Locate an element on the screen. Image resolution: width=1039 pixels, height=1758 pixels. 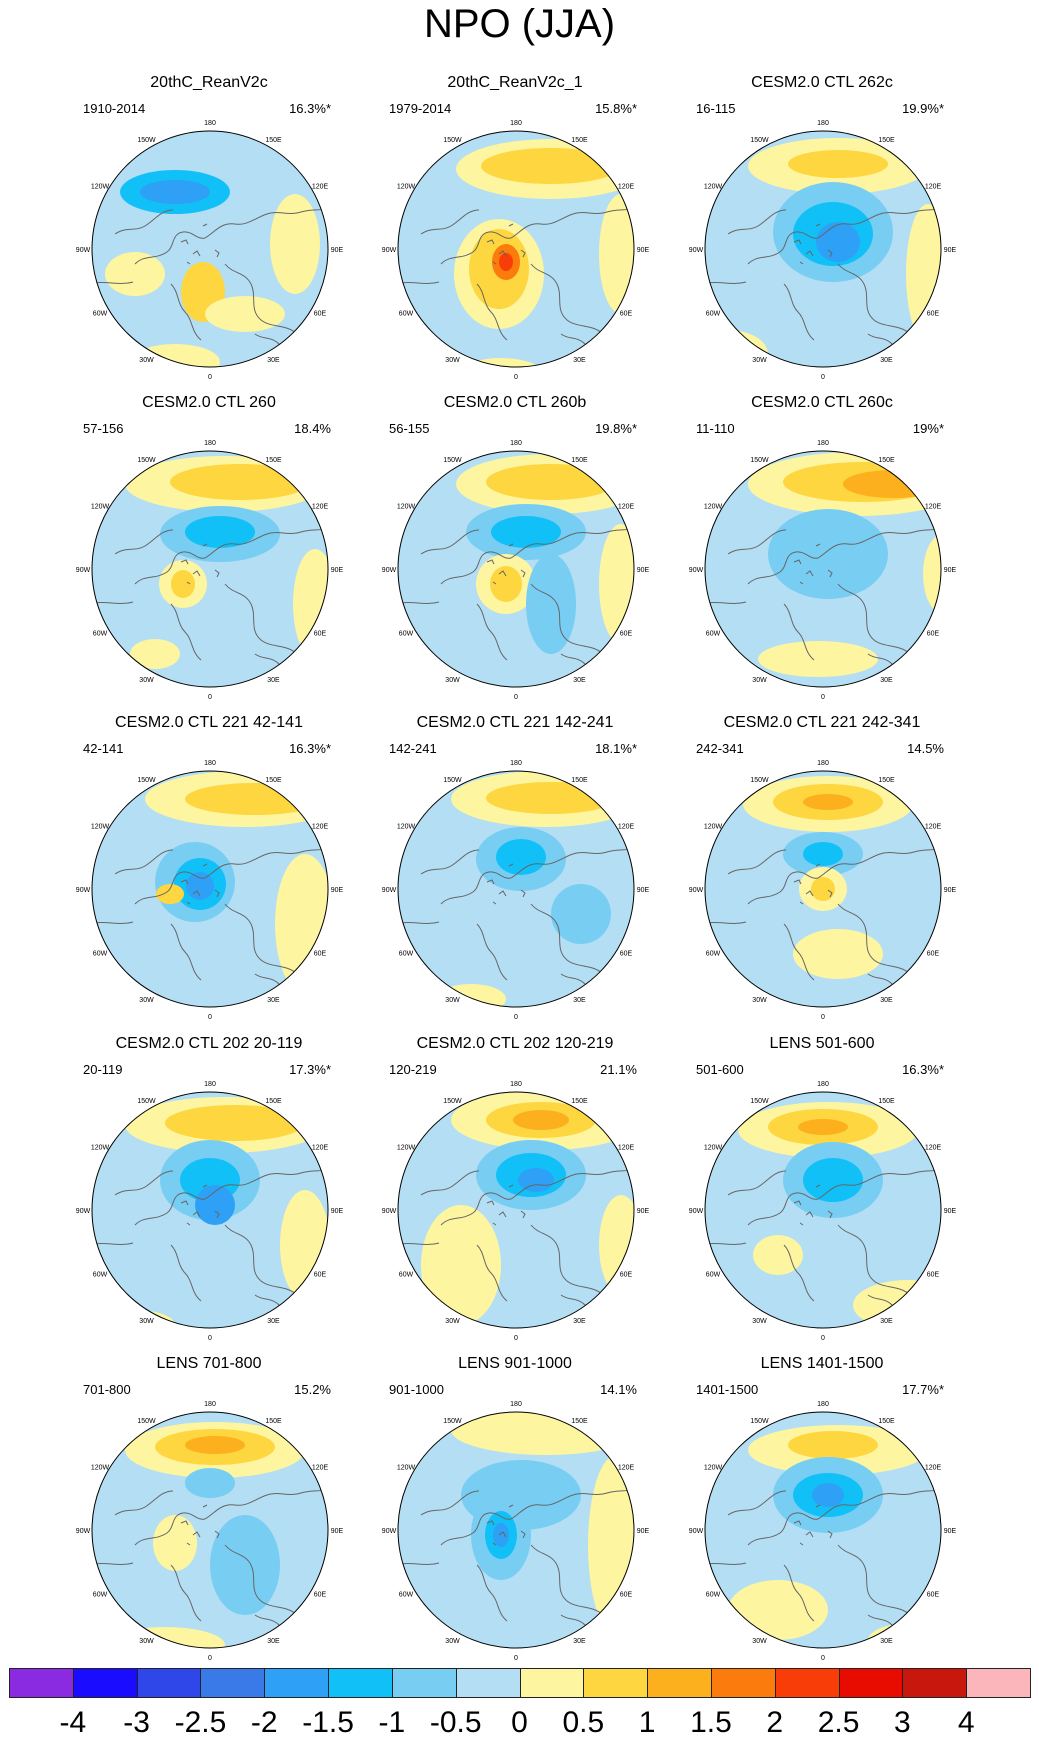
panel-variance: 18.4% is located at coordinates (312, 428).